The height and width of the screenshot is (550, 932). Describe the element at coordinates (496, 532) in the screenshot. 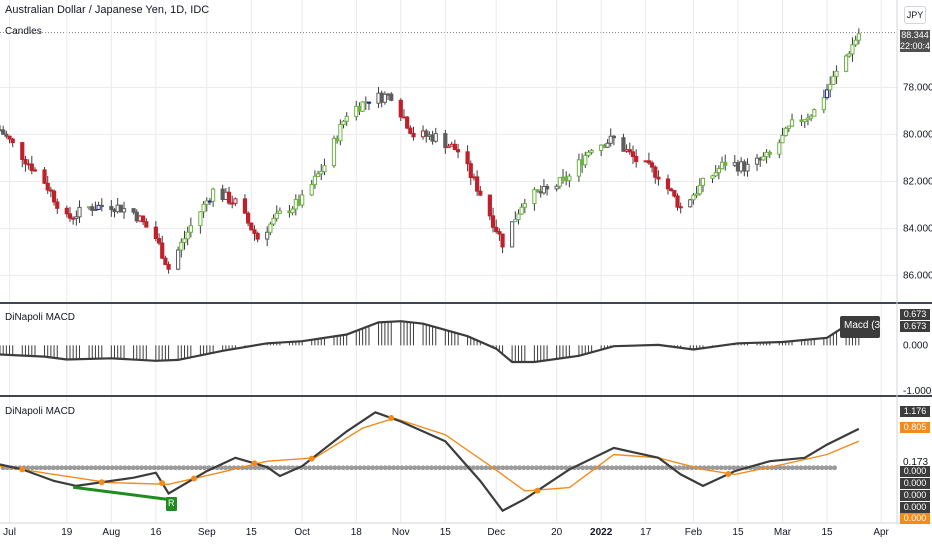

I see `time-tick-label: Dec` at that location.